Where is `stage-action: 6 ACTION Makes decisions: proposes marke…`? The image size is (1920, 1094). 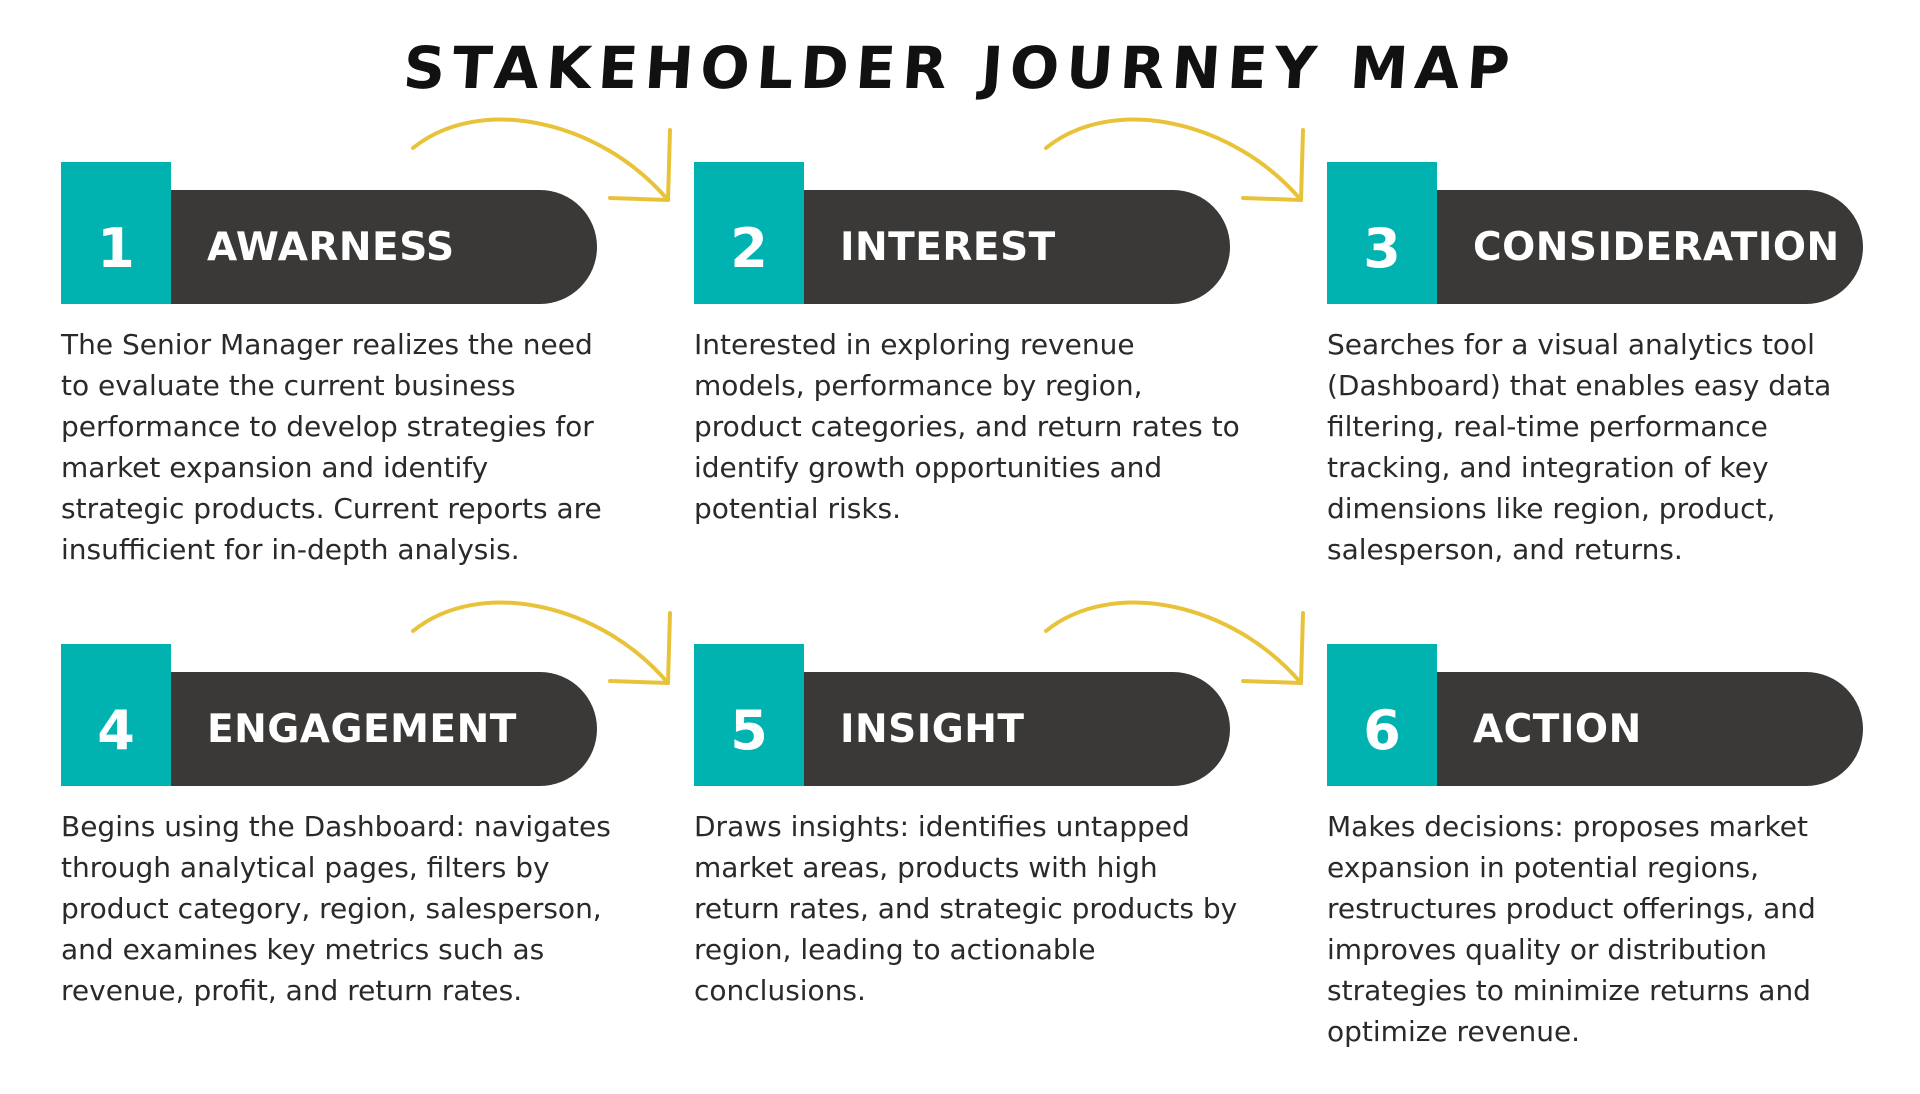 stage-action: 6 ACTION Makes decisions: proposes marke… is located at coordinates (1597, 869).